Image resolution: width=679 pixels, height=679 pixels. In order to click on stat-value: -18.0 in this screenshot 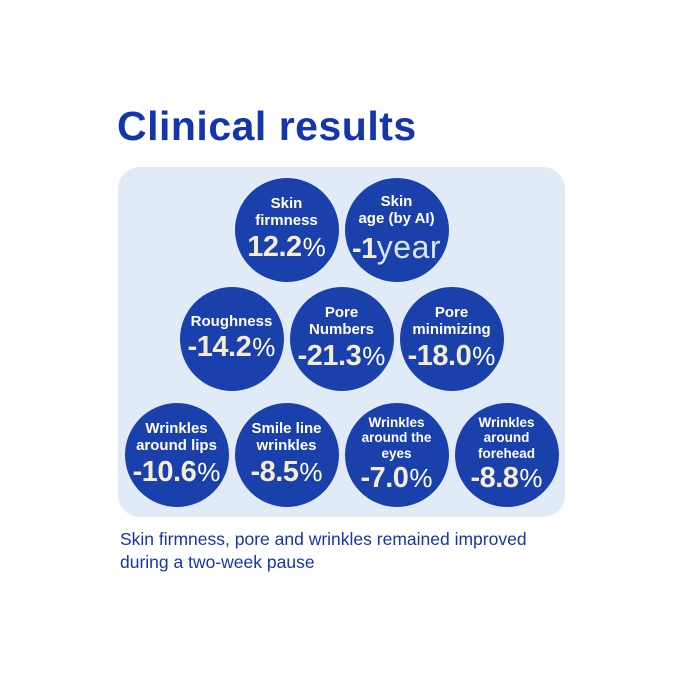, I will do `click(439, 355)`.